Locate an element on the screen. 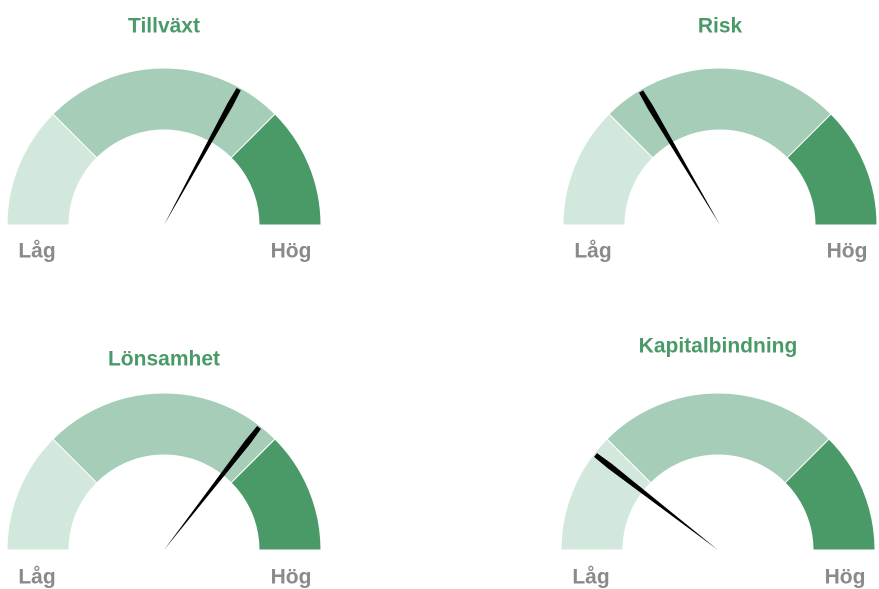  gauge-title: Tillväxt is located at coordinates (164, 26).